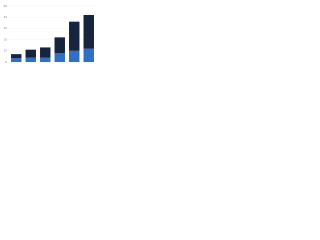 Image resolution: width=320 pixels, height=240 pixels. What do you see at coordinates (6, 51) in the screenshot?
I see `y-tick-label: 10` at bounding box center [6, 51].